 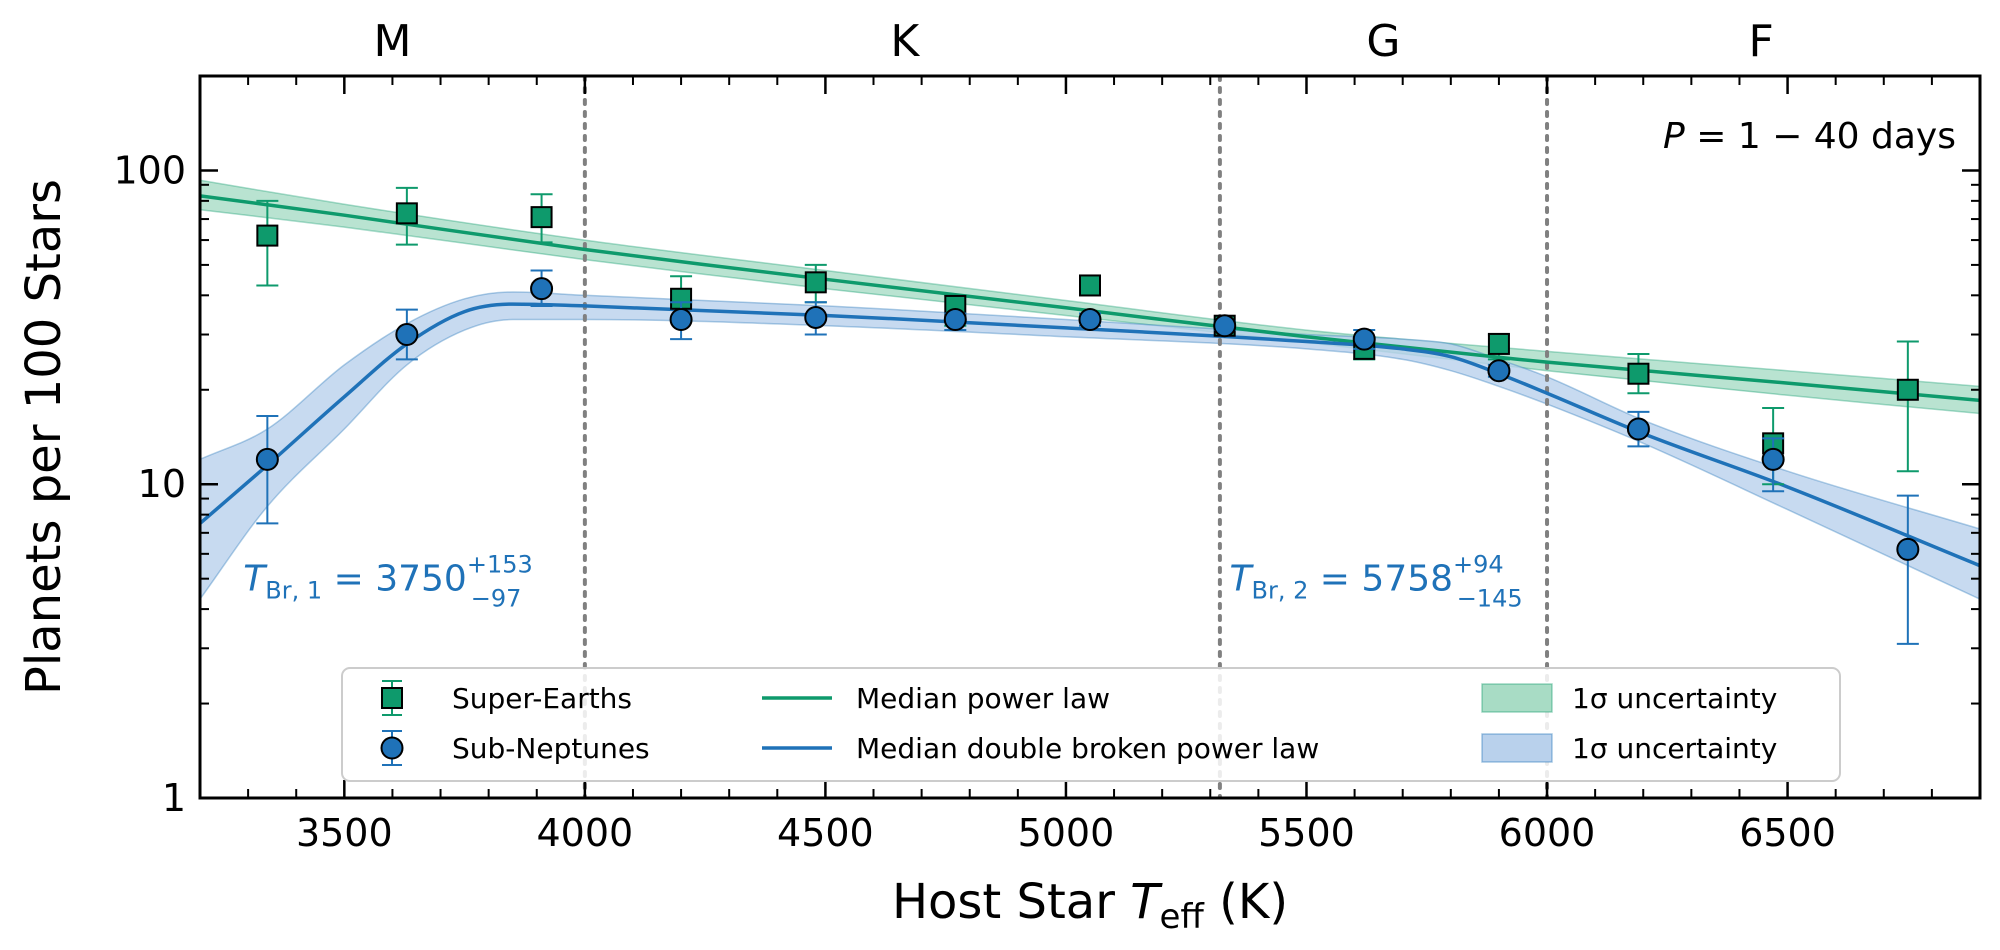 I want to click on legend-label-power-law: Median power law, so click(x=983, y=698).